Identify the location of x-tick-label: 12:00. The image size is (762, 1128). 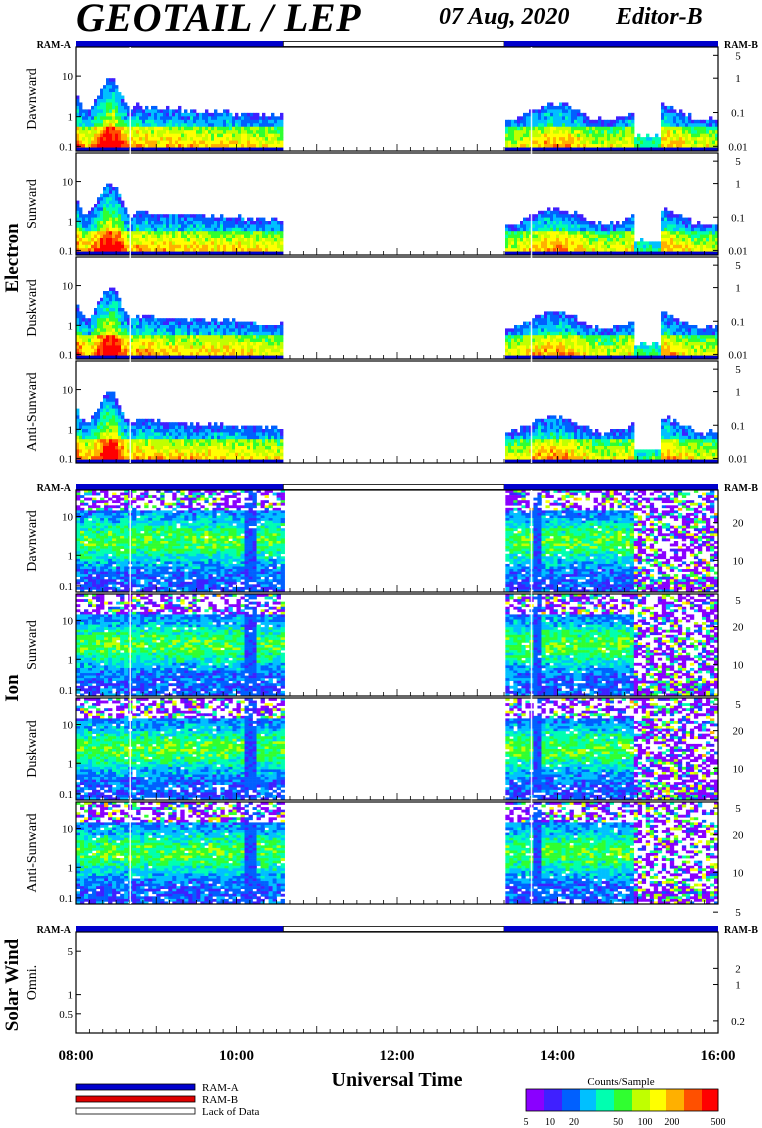
(397, 1056).